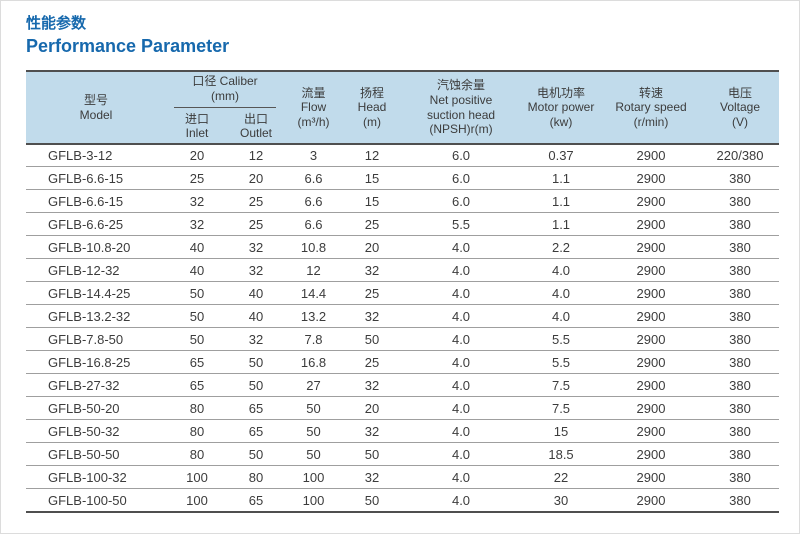  What do you see at coordinates (461, 99) in the screenshot?
I see `header-npsh-en1: Net positive` at bounding box center [461, 99].